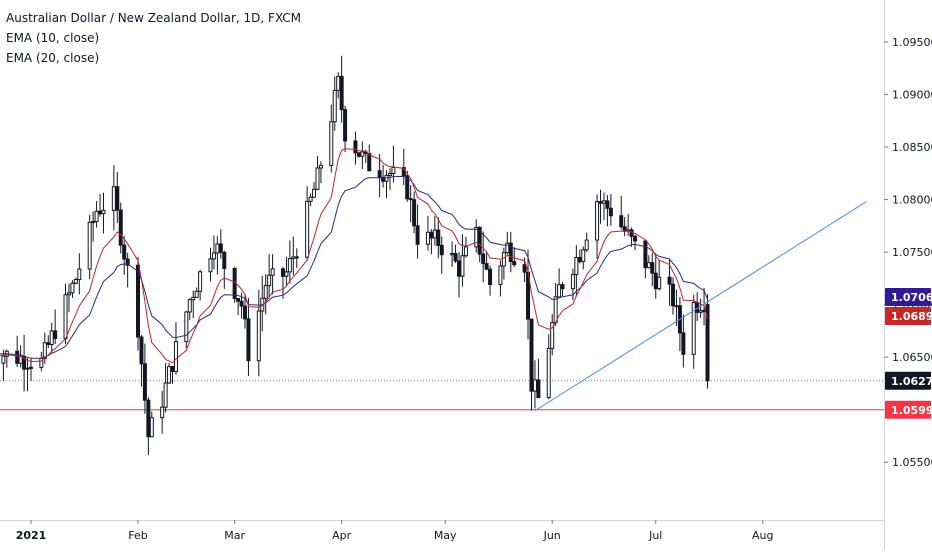 Image resolution: width=932 pixels, height=555 pixels. I want to click on ema10-label: EMA (10, close), so click(53, 38).